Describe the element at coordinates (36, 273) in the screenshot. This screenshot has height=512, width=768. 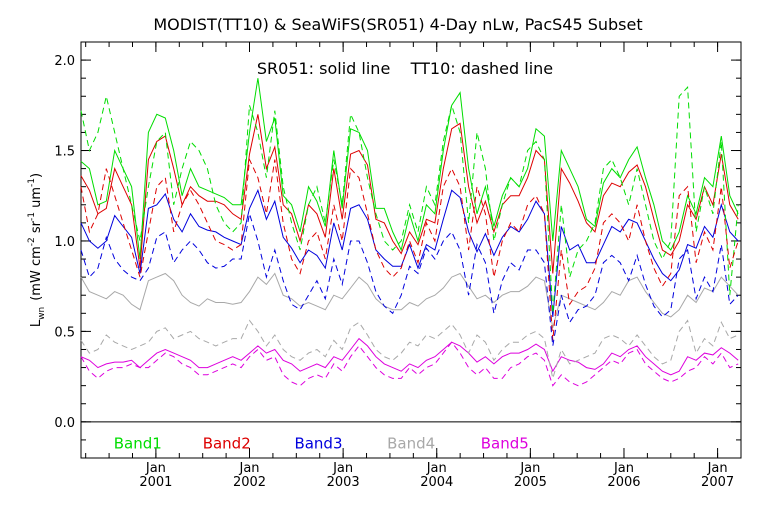
I see `y-label-unit-a: (mW cm` at that location.